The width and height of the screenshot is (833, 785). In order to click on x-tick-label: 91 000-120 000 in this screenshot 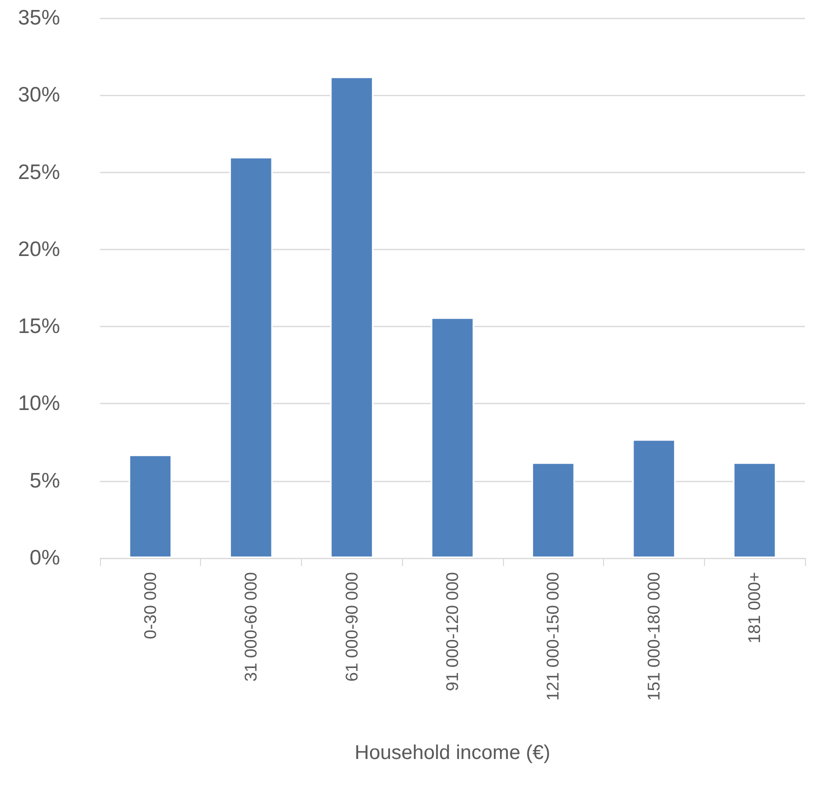, I will do `click(452, 632)`.